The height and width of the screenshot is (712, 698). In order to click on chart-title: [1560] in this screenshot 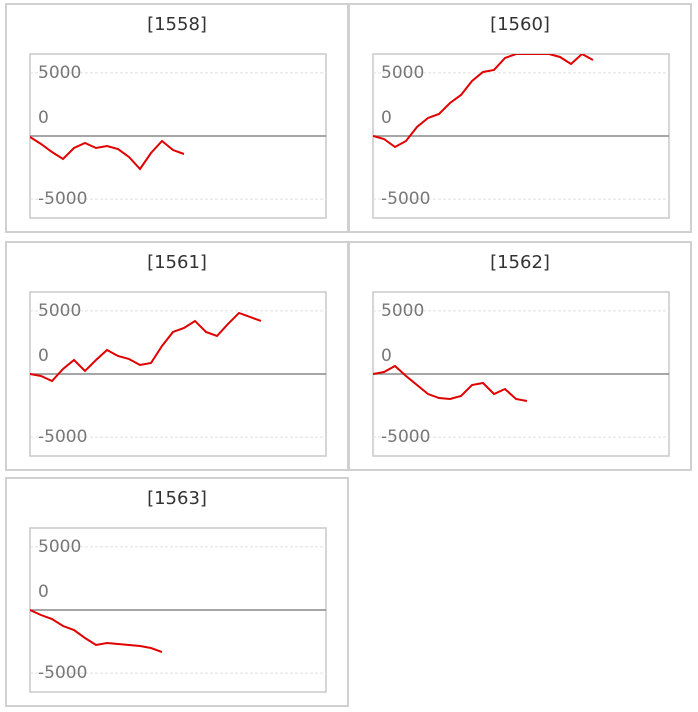, I will do `click(520, 24)`.